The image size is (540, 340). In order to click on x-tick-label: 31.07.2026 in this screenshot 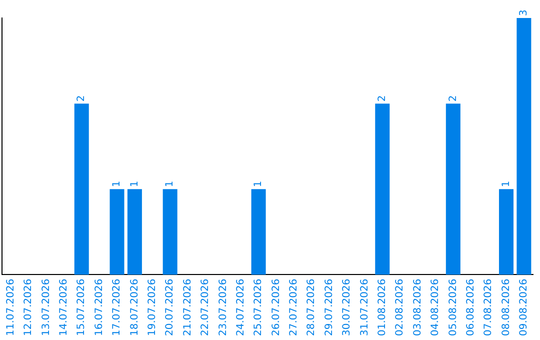, I will do `click(364, 307)`.